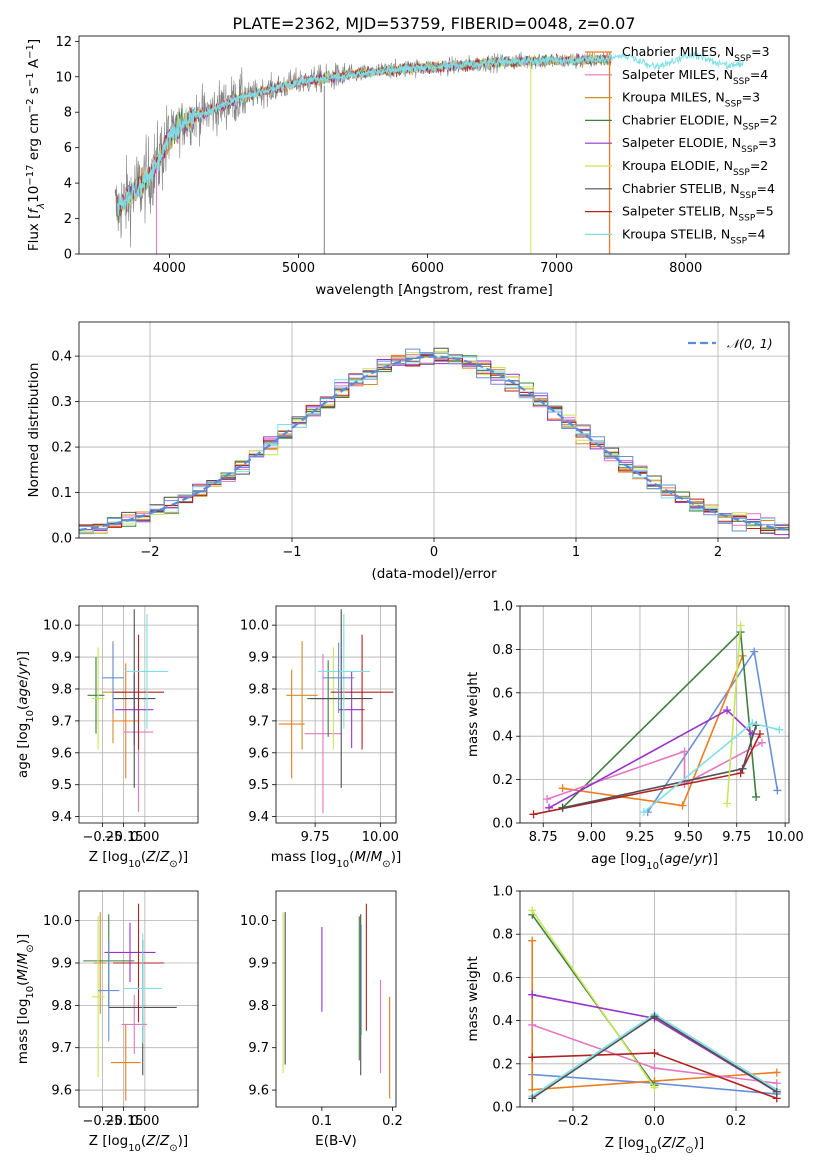 The height and width of the screenshot is (1170, 819). Describe the element at coordinates (654, 1121) in the screenshot. I see `x-tick-label: 0.0` at that location.